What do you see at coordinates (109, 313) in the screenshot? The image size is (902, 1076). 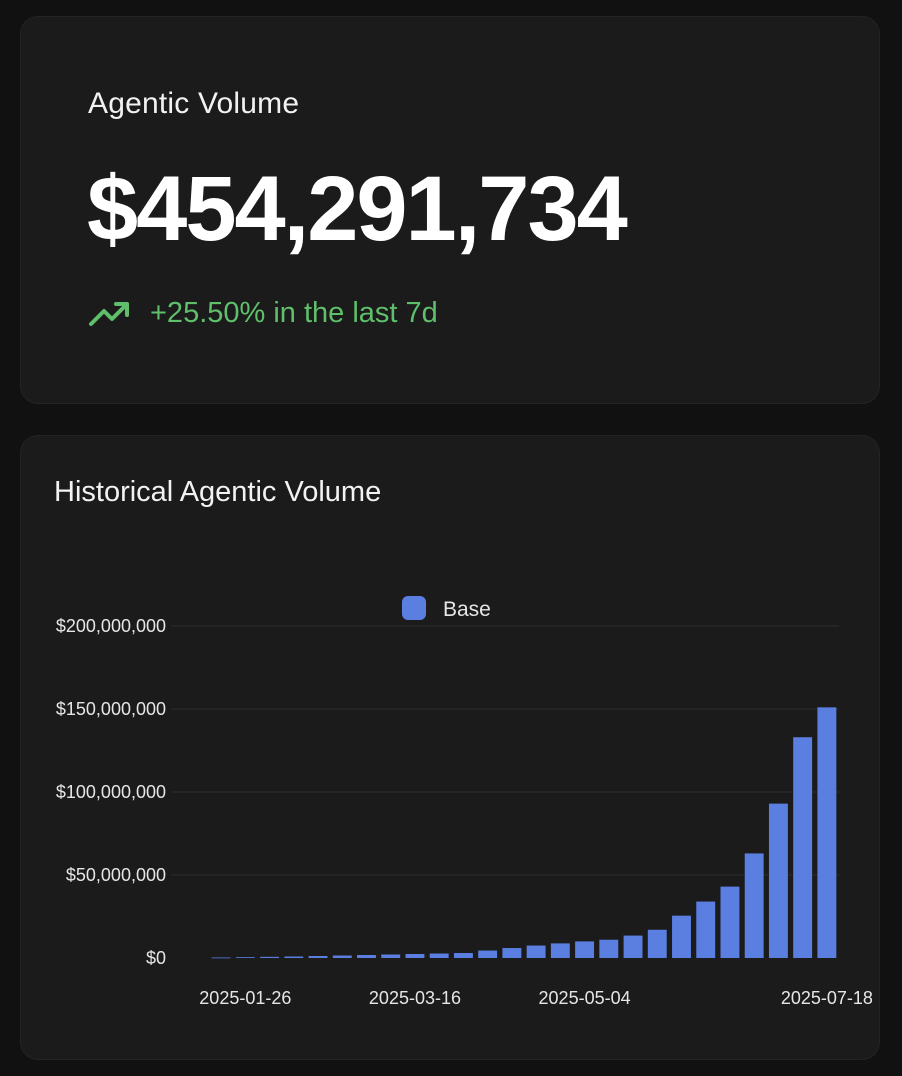 I see `trending-up-icon` at bounding box center [109, 313].